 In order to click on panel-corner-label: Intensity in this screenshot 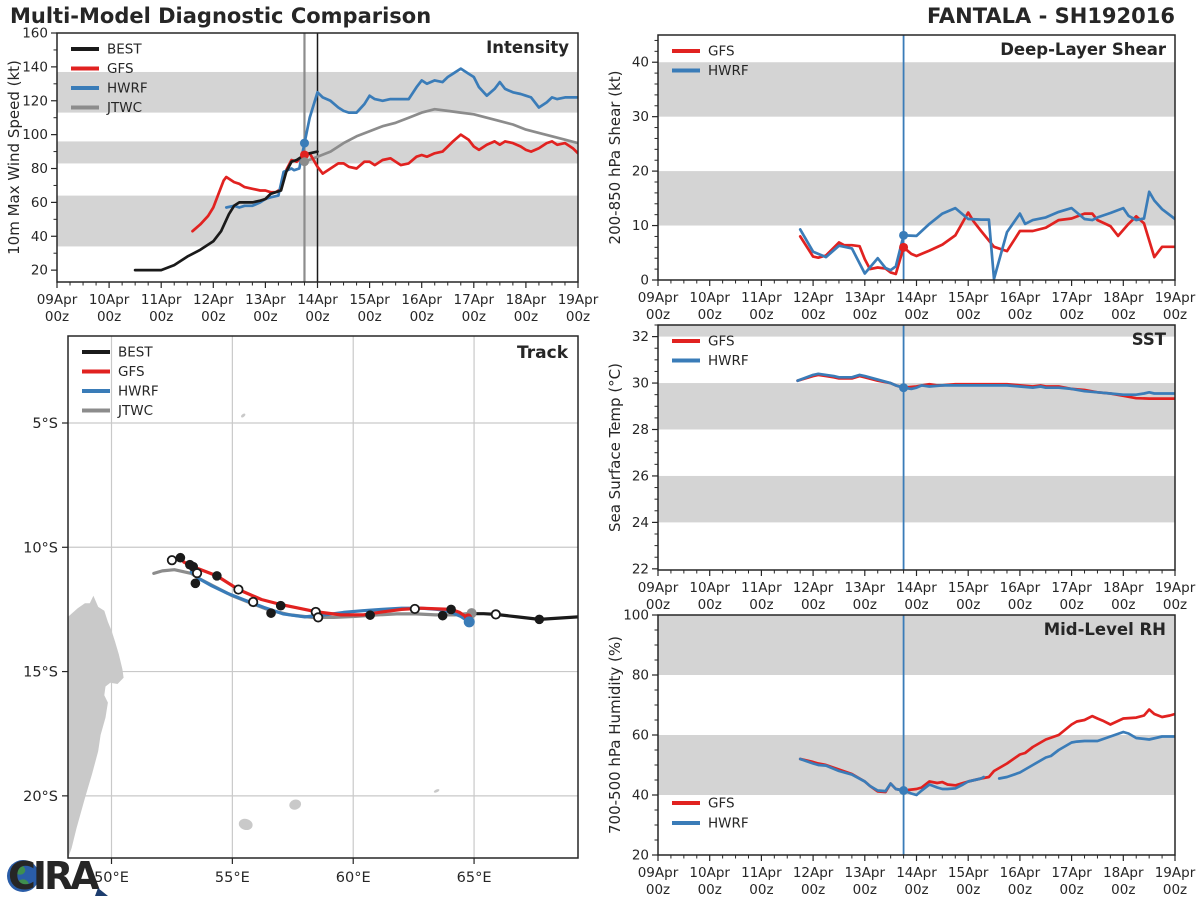, I will do `click(527, 47)`.